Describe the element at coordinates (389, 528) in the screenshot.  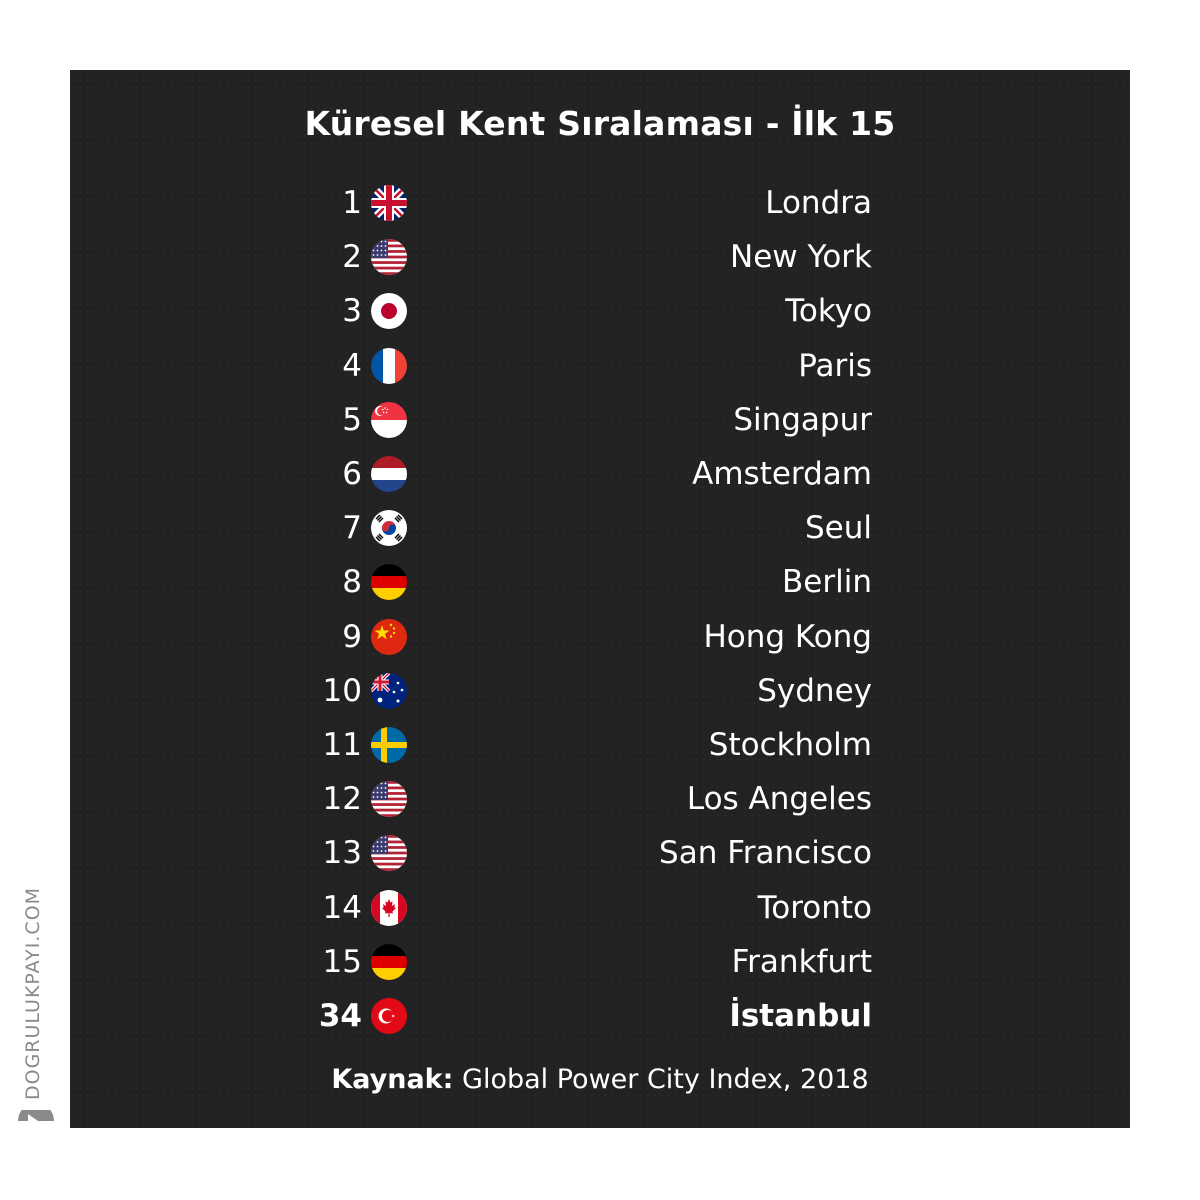
I see `south-korea-flag-icon` at that location.